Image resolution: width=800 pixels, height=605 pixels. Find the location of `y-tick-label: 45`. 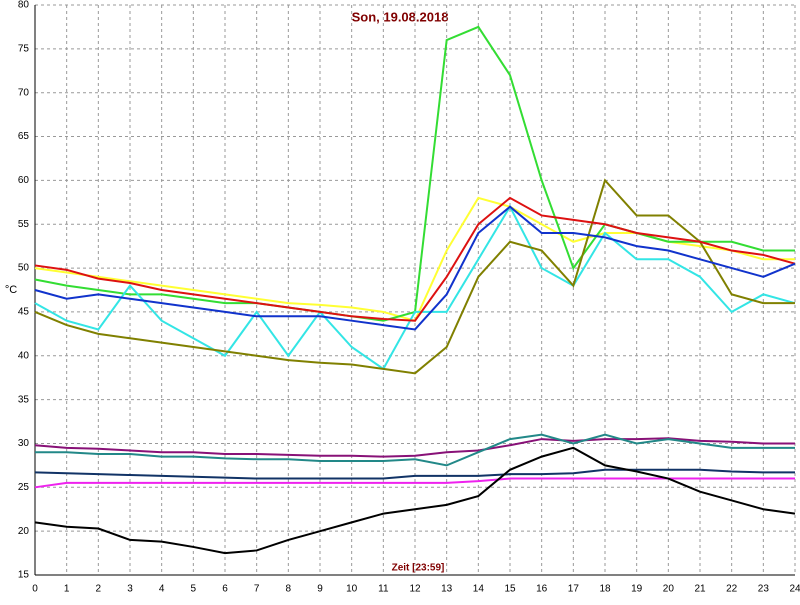

y-tick-label: 45 is located at coordinates (24, 312).